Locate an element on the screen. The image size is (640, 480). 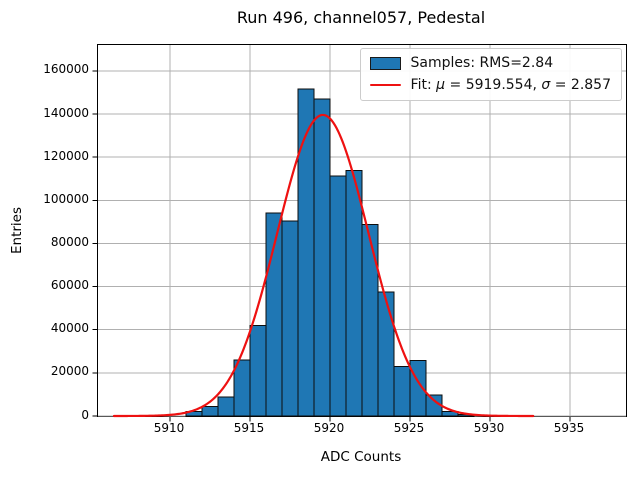
y-tick-label: 0 is located at coordinates (85, 414).